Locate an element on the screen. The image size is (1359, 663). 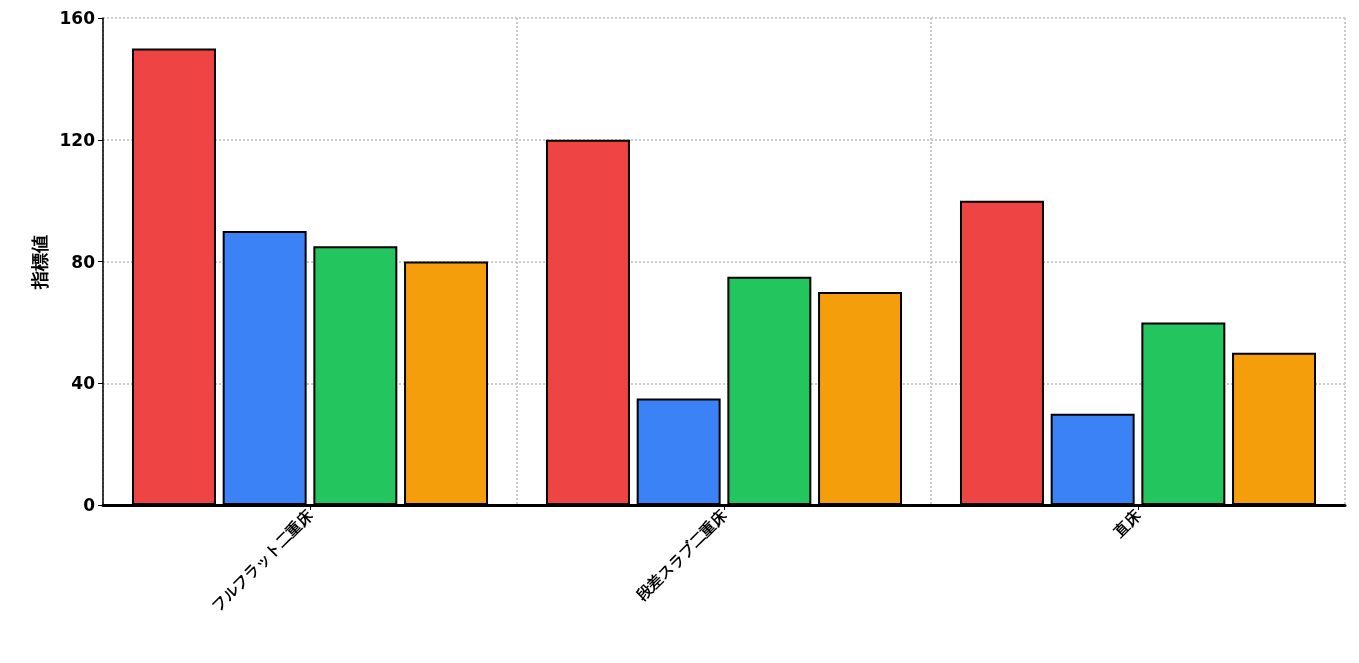
x-tick-label: 段差スラブ二重床 is located at coordinates (682, 555).